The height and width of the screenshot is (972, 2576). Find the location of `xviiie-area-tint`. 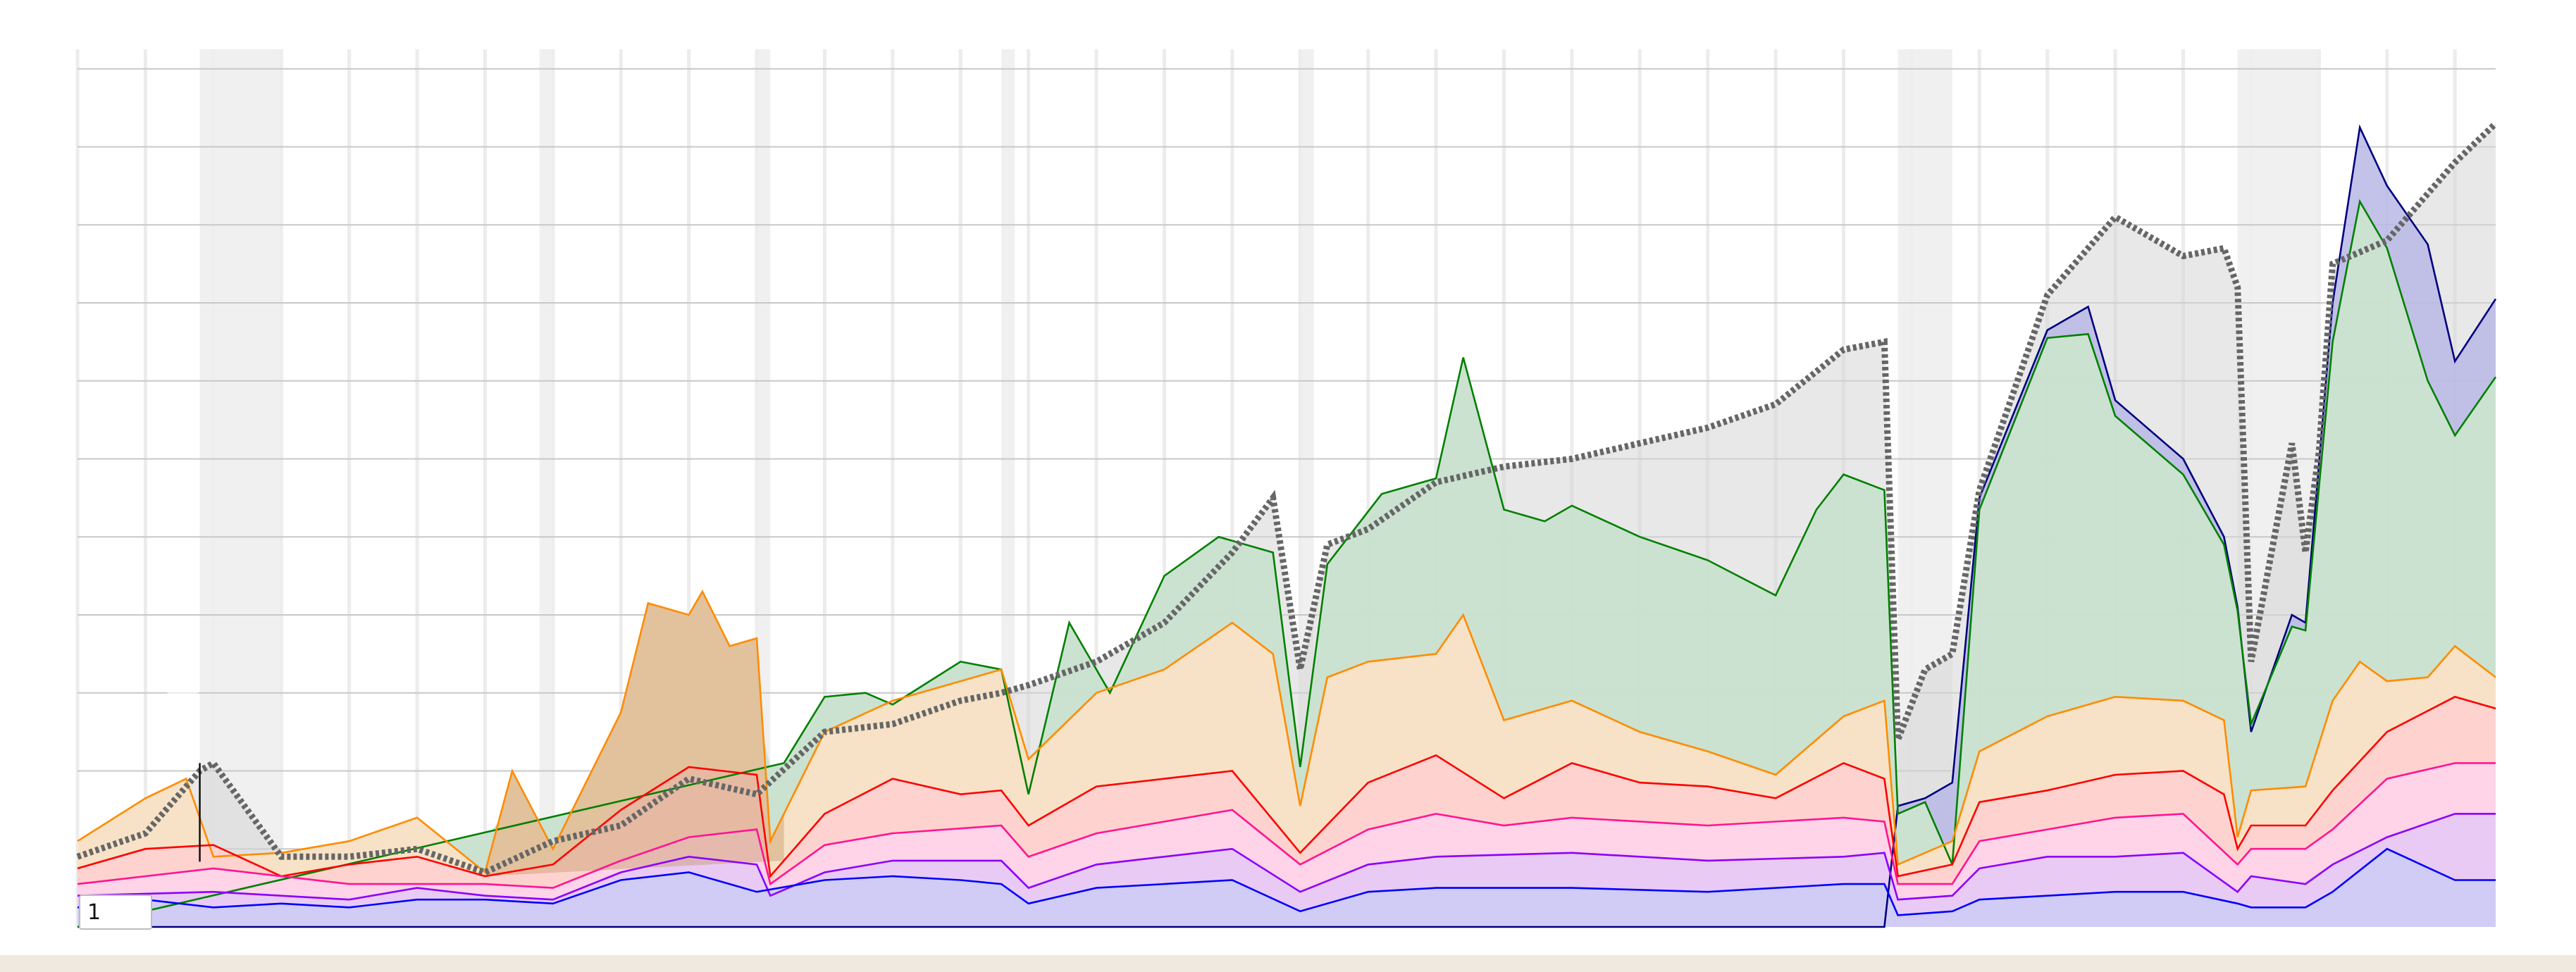

xviiie-area-tint is located at coordinates (634, 734).